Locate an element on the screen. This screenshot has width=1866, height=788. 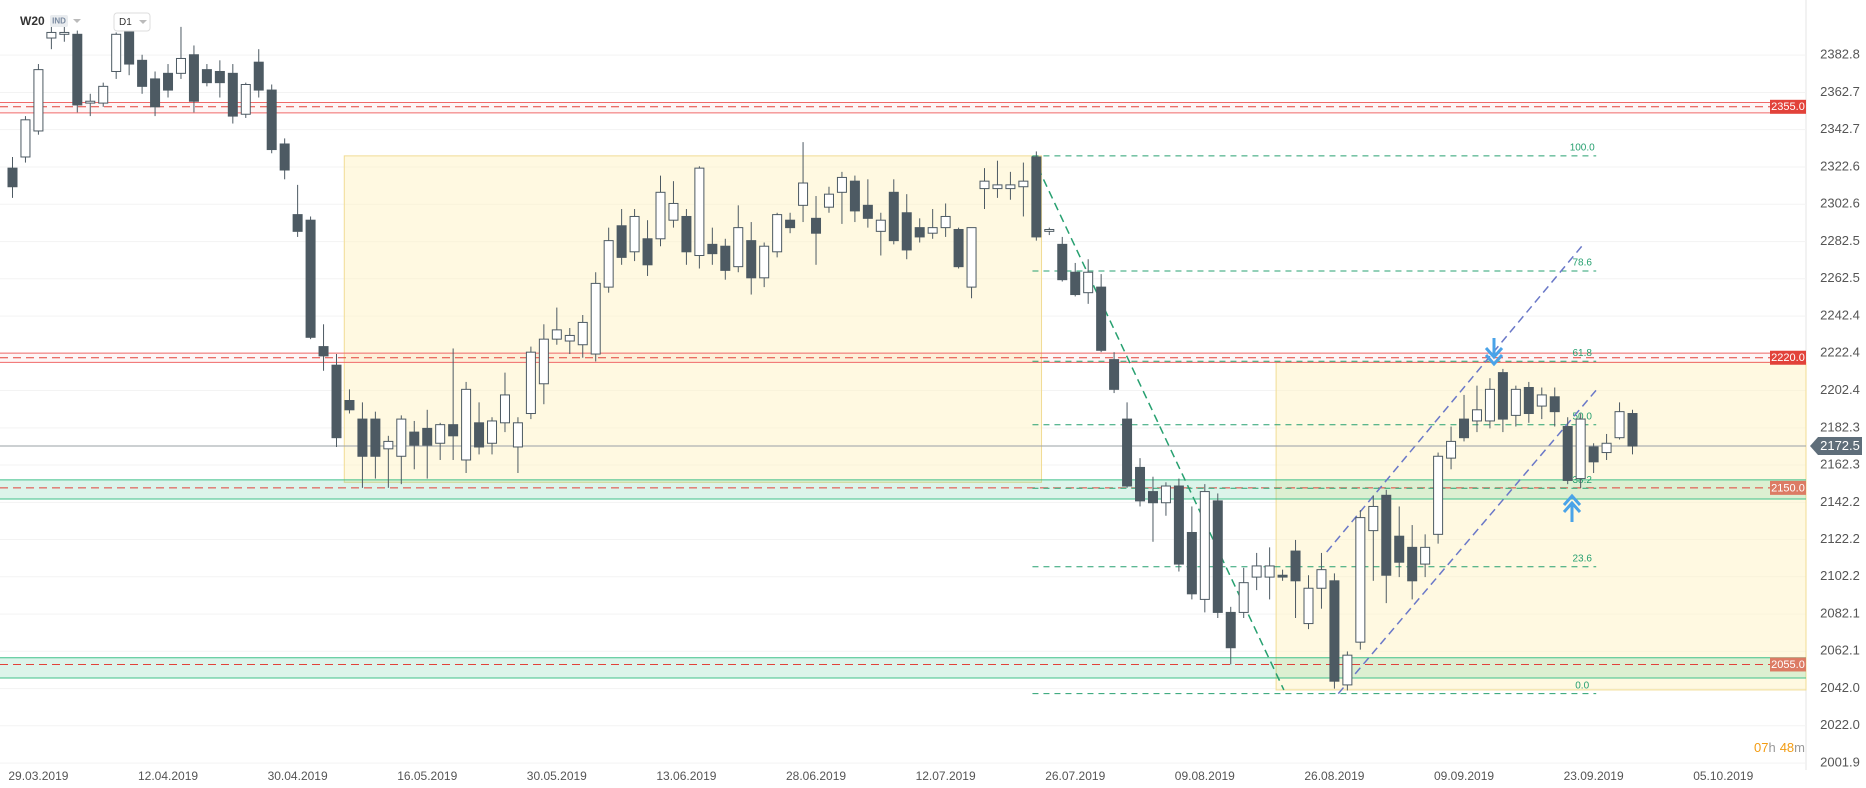
y-tick-label: 2022.0 is located at coordinates (1840, 724).